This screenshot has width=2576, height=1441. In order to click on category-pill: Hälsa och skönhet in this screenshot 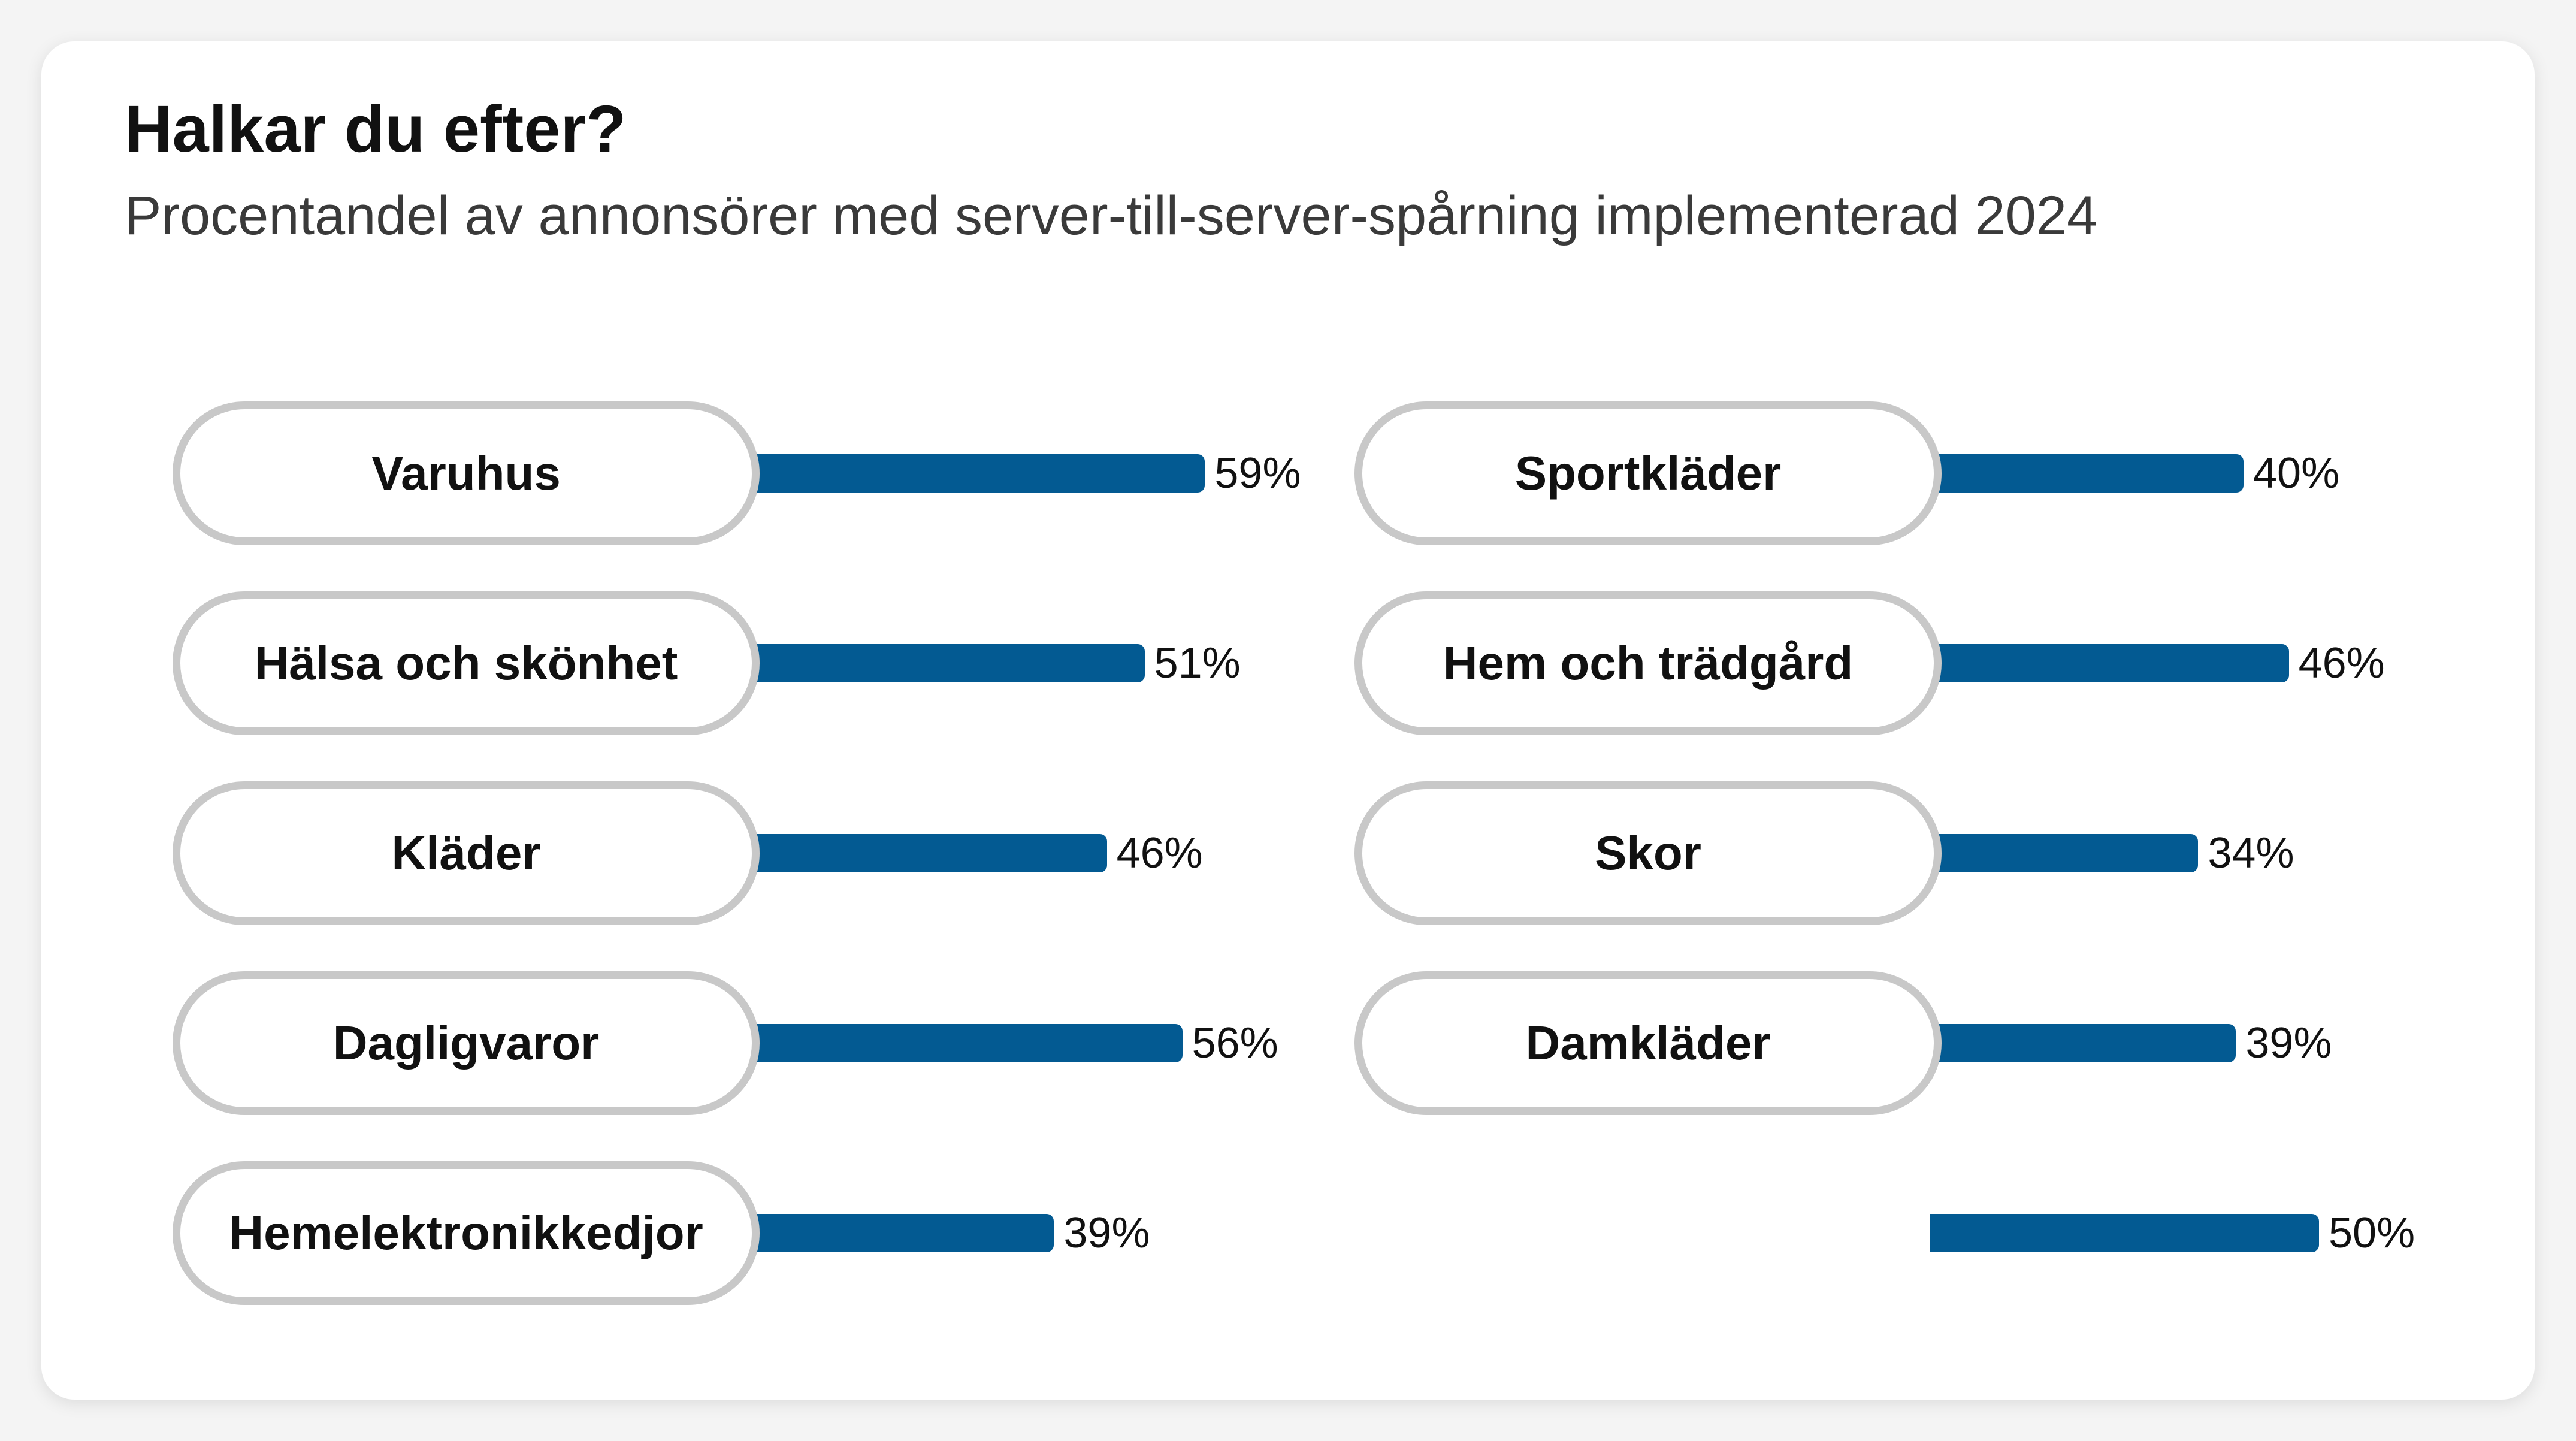, I will do `click(466, 663)`.